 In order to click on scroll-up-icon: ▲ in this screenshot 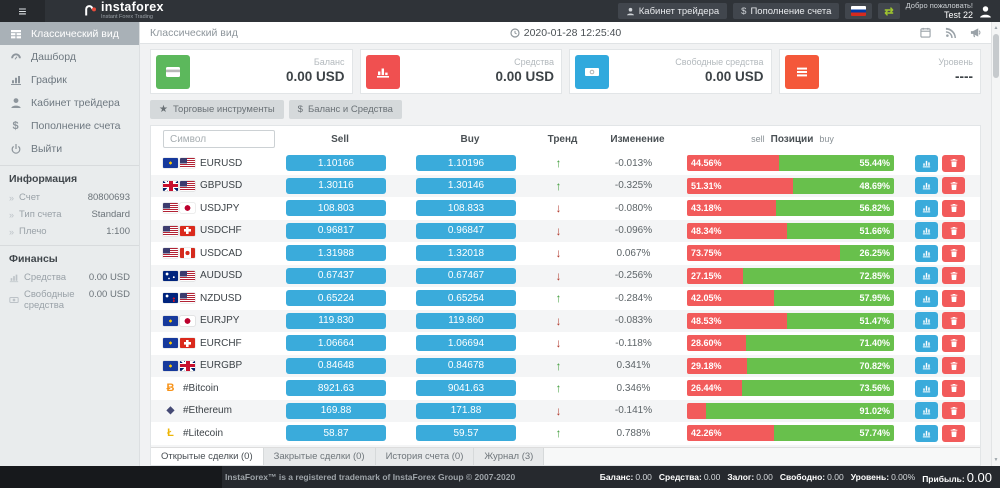, I will do `click(996, 28)`.